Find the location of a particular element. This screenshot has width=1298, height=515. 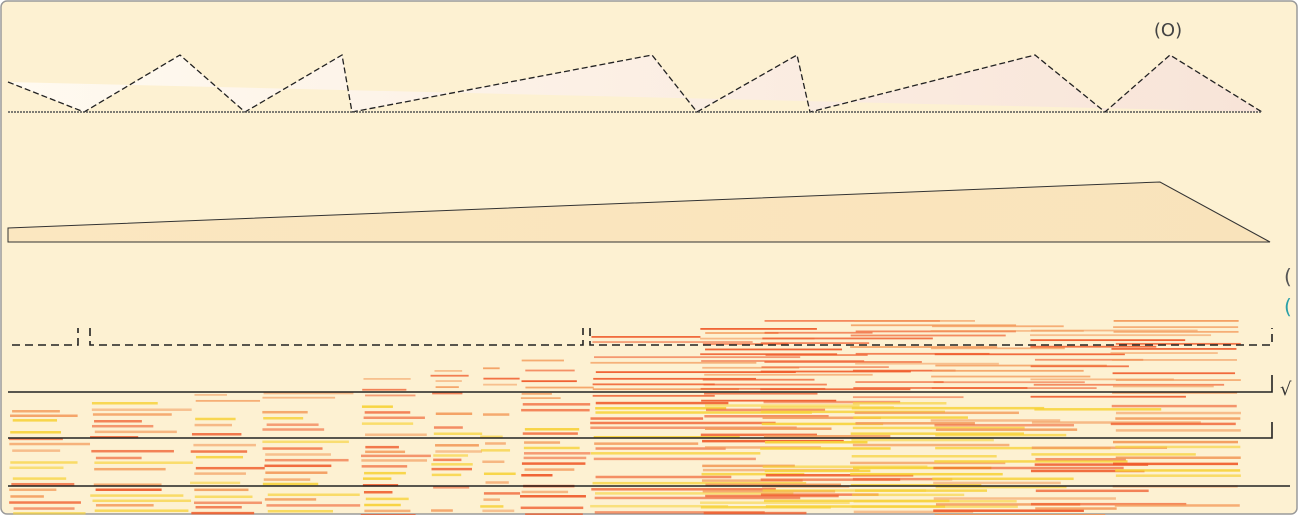

check-label: √ is located at coordinates (1286, 389).